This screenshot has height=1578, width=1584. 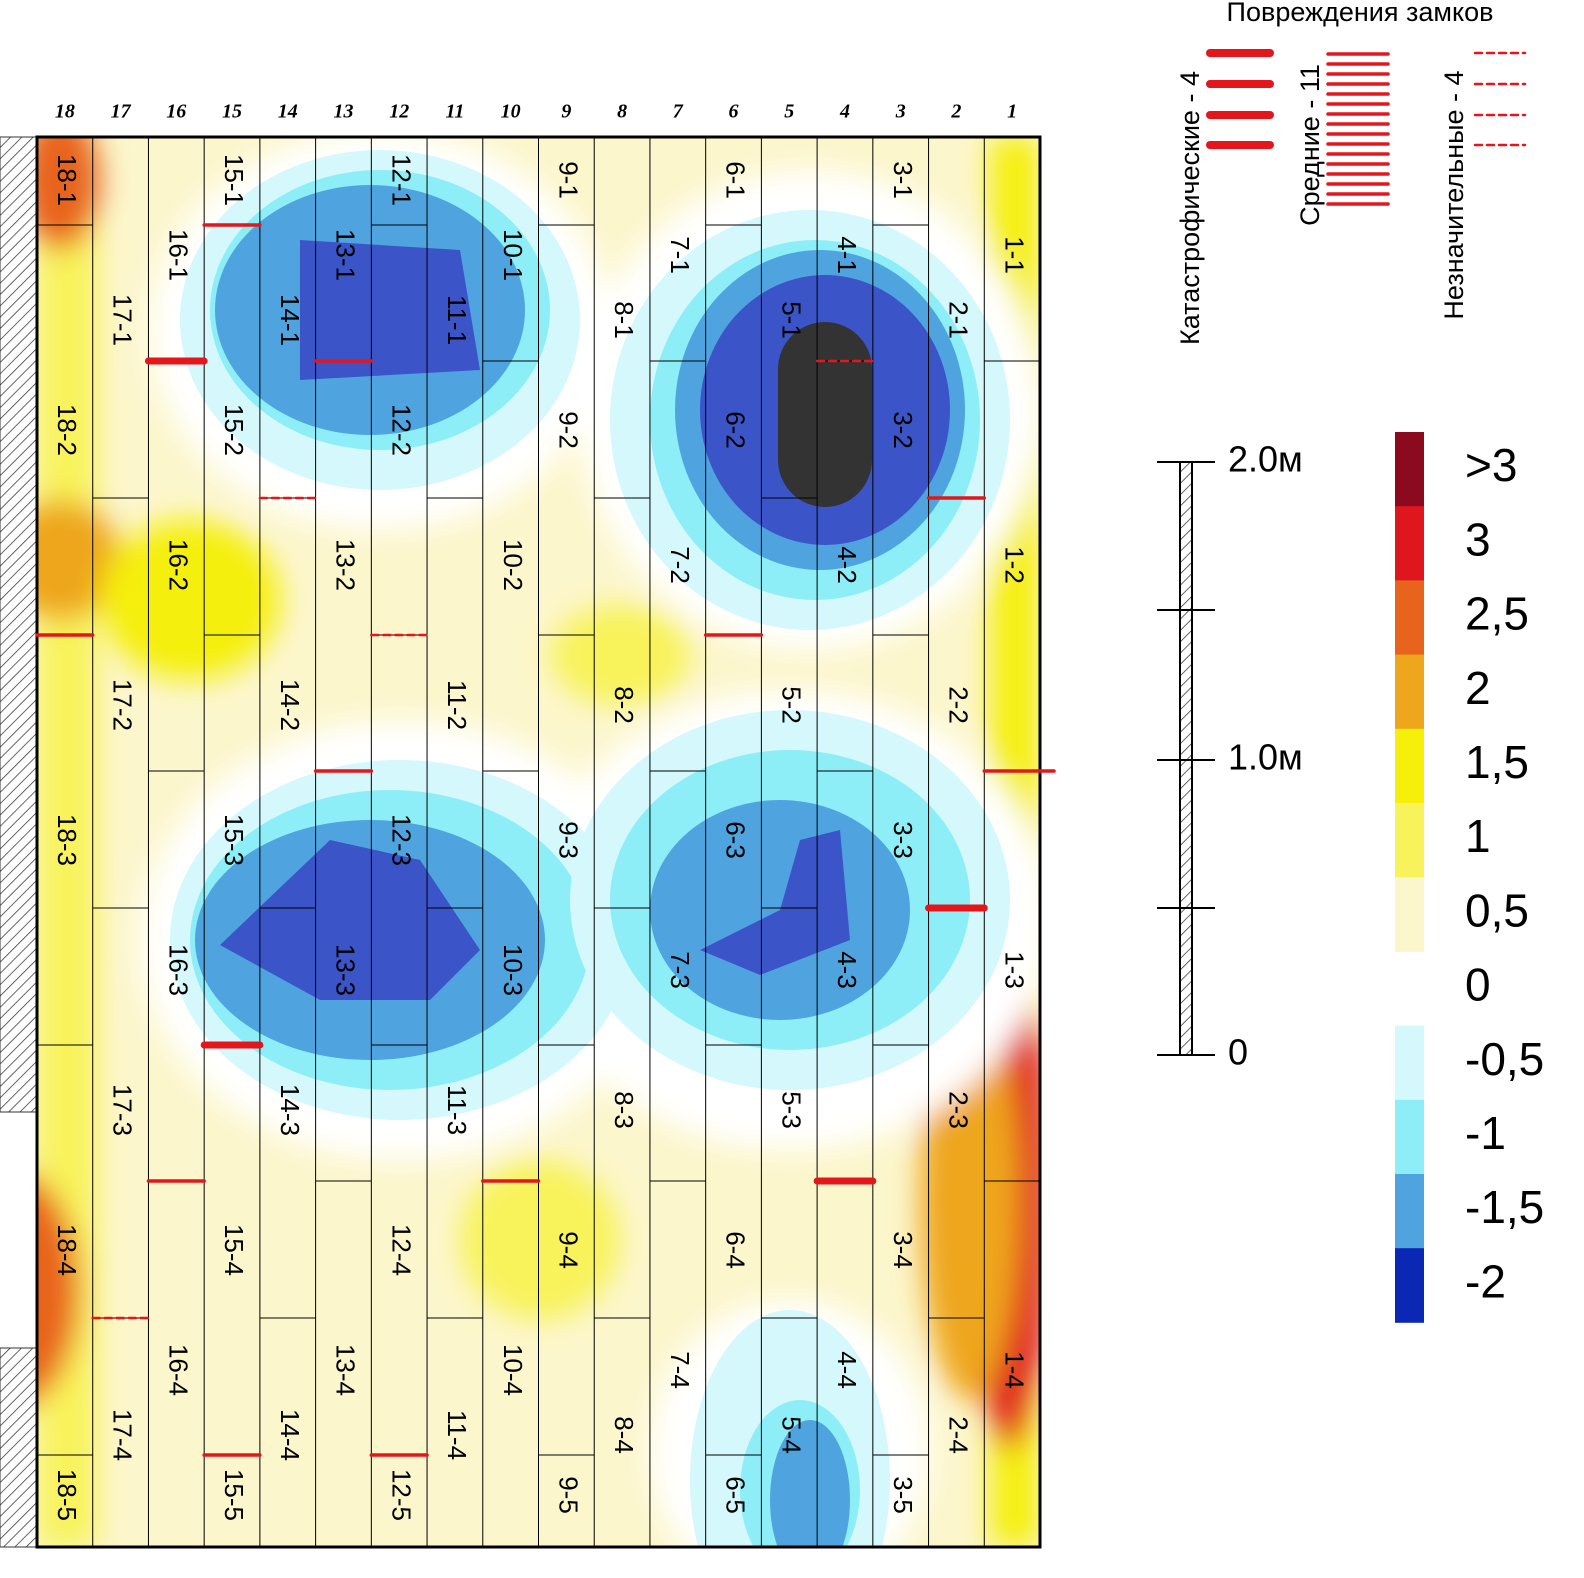 What do you see at coordinates (622, 112) in the screenshot?
I see `column-number: 8` at bounding box center [622, 112].